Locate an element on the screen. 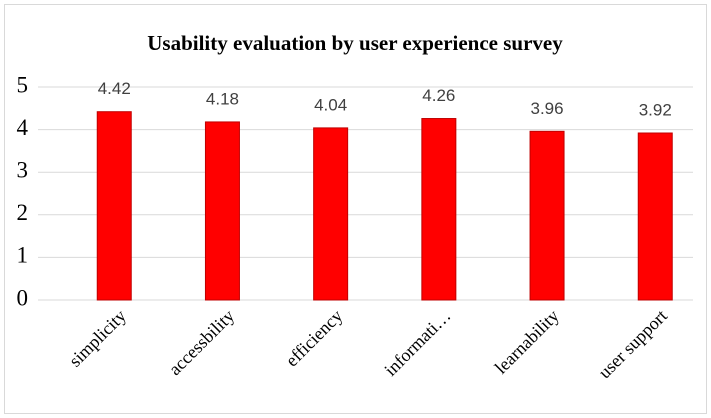  y-tick-label: 4 is located at coordinates (23, 127).